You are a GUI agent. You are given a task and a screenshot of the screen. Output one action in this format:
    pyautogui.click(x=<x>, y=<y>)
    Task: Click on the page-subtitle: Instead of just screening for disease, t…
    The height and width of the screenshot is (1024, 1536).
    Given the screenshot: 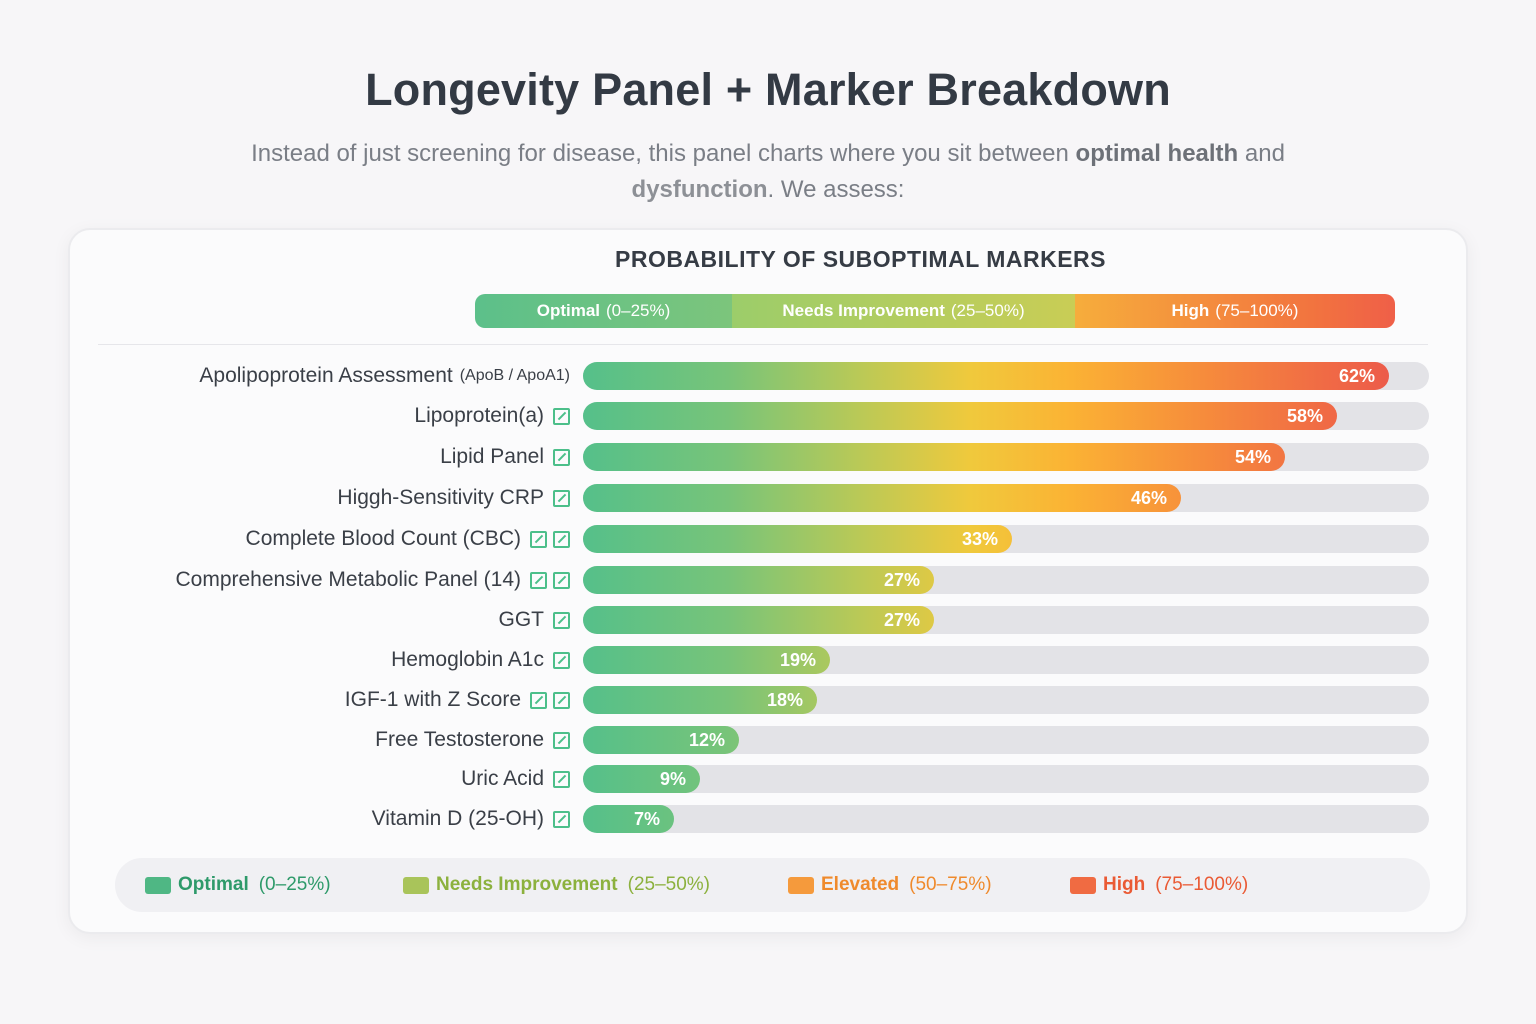 What is the action you would take?
    pyautogui.click(x=768, y=172)
    